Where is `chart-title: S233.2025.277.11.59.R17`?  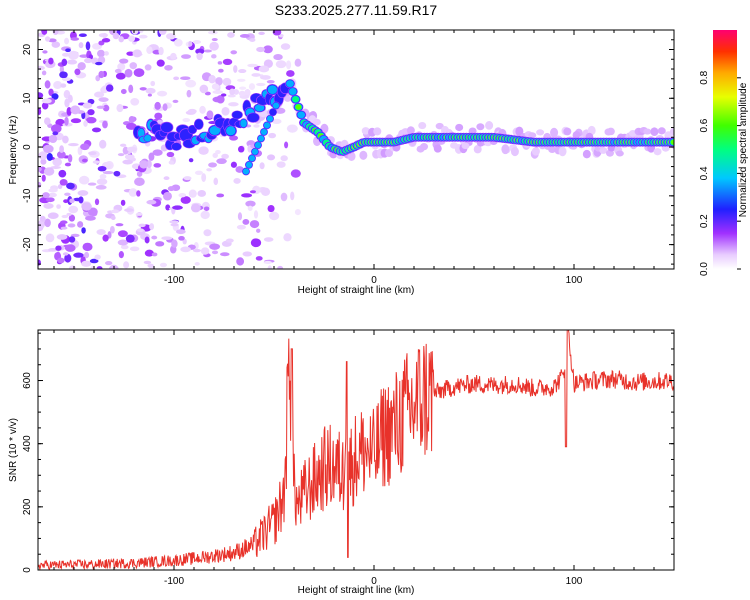 chart-title: S233.2025.277.11.59.R17 is located at coordinates (356, 10).